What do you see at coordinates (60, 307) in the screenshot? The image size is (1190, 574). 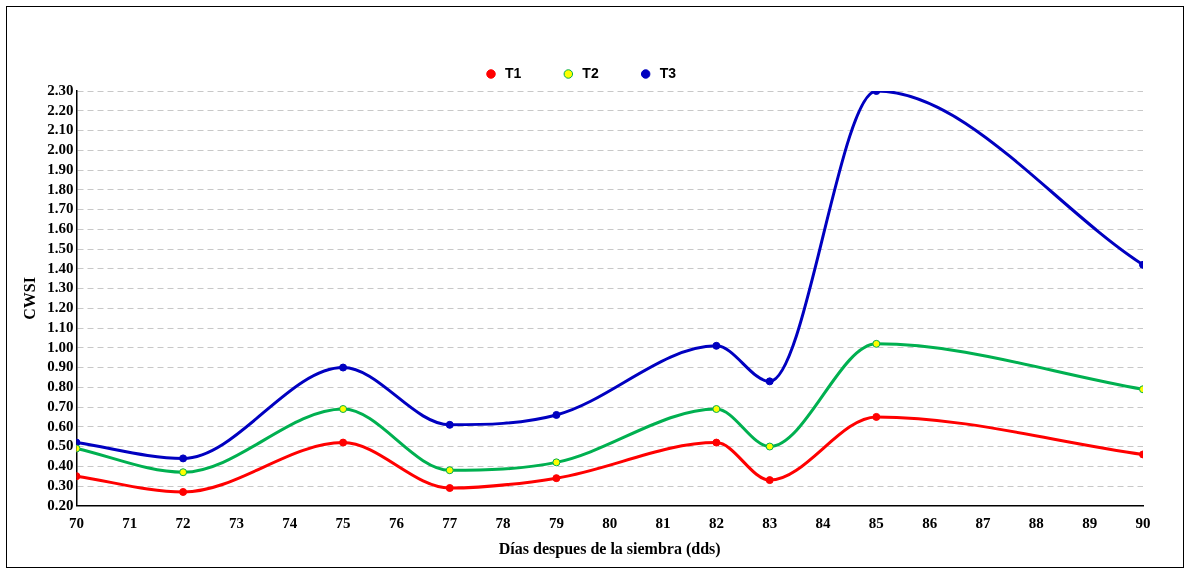 I see `y-tick-label: 1.20` at bounding box center [60, 307].